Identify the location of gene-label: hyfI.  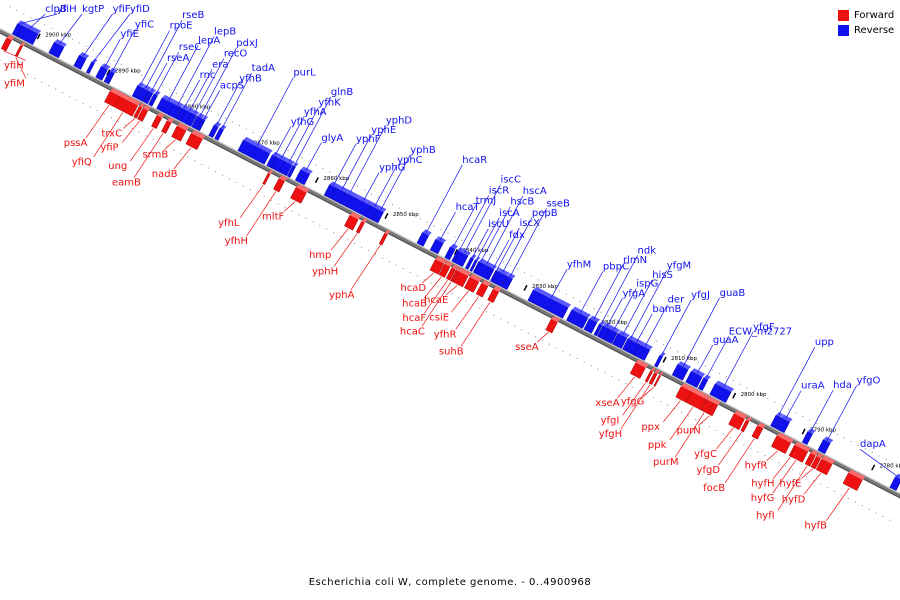
(765, 515).